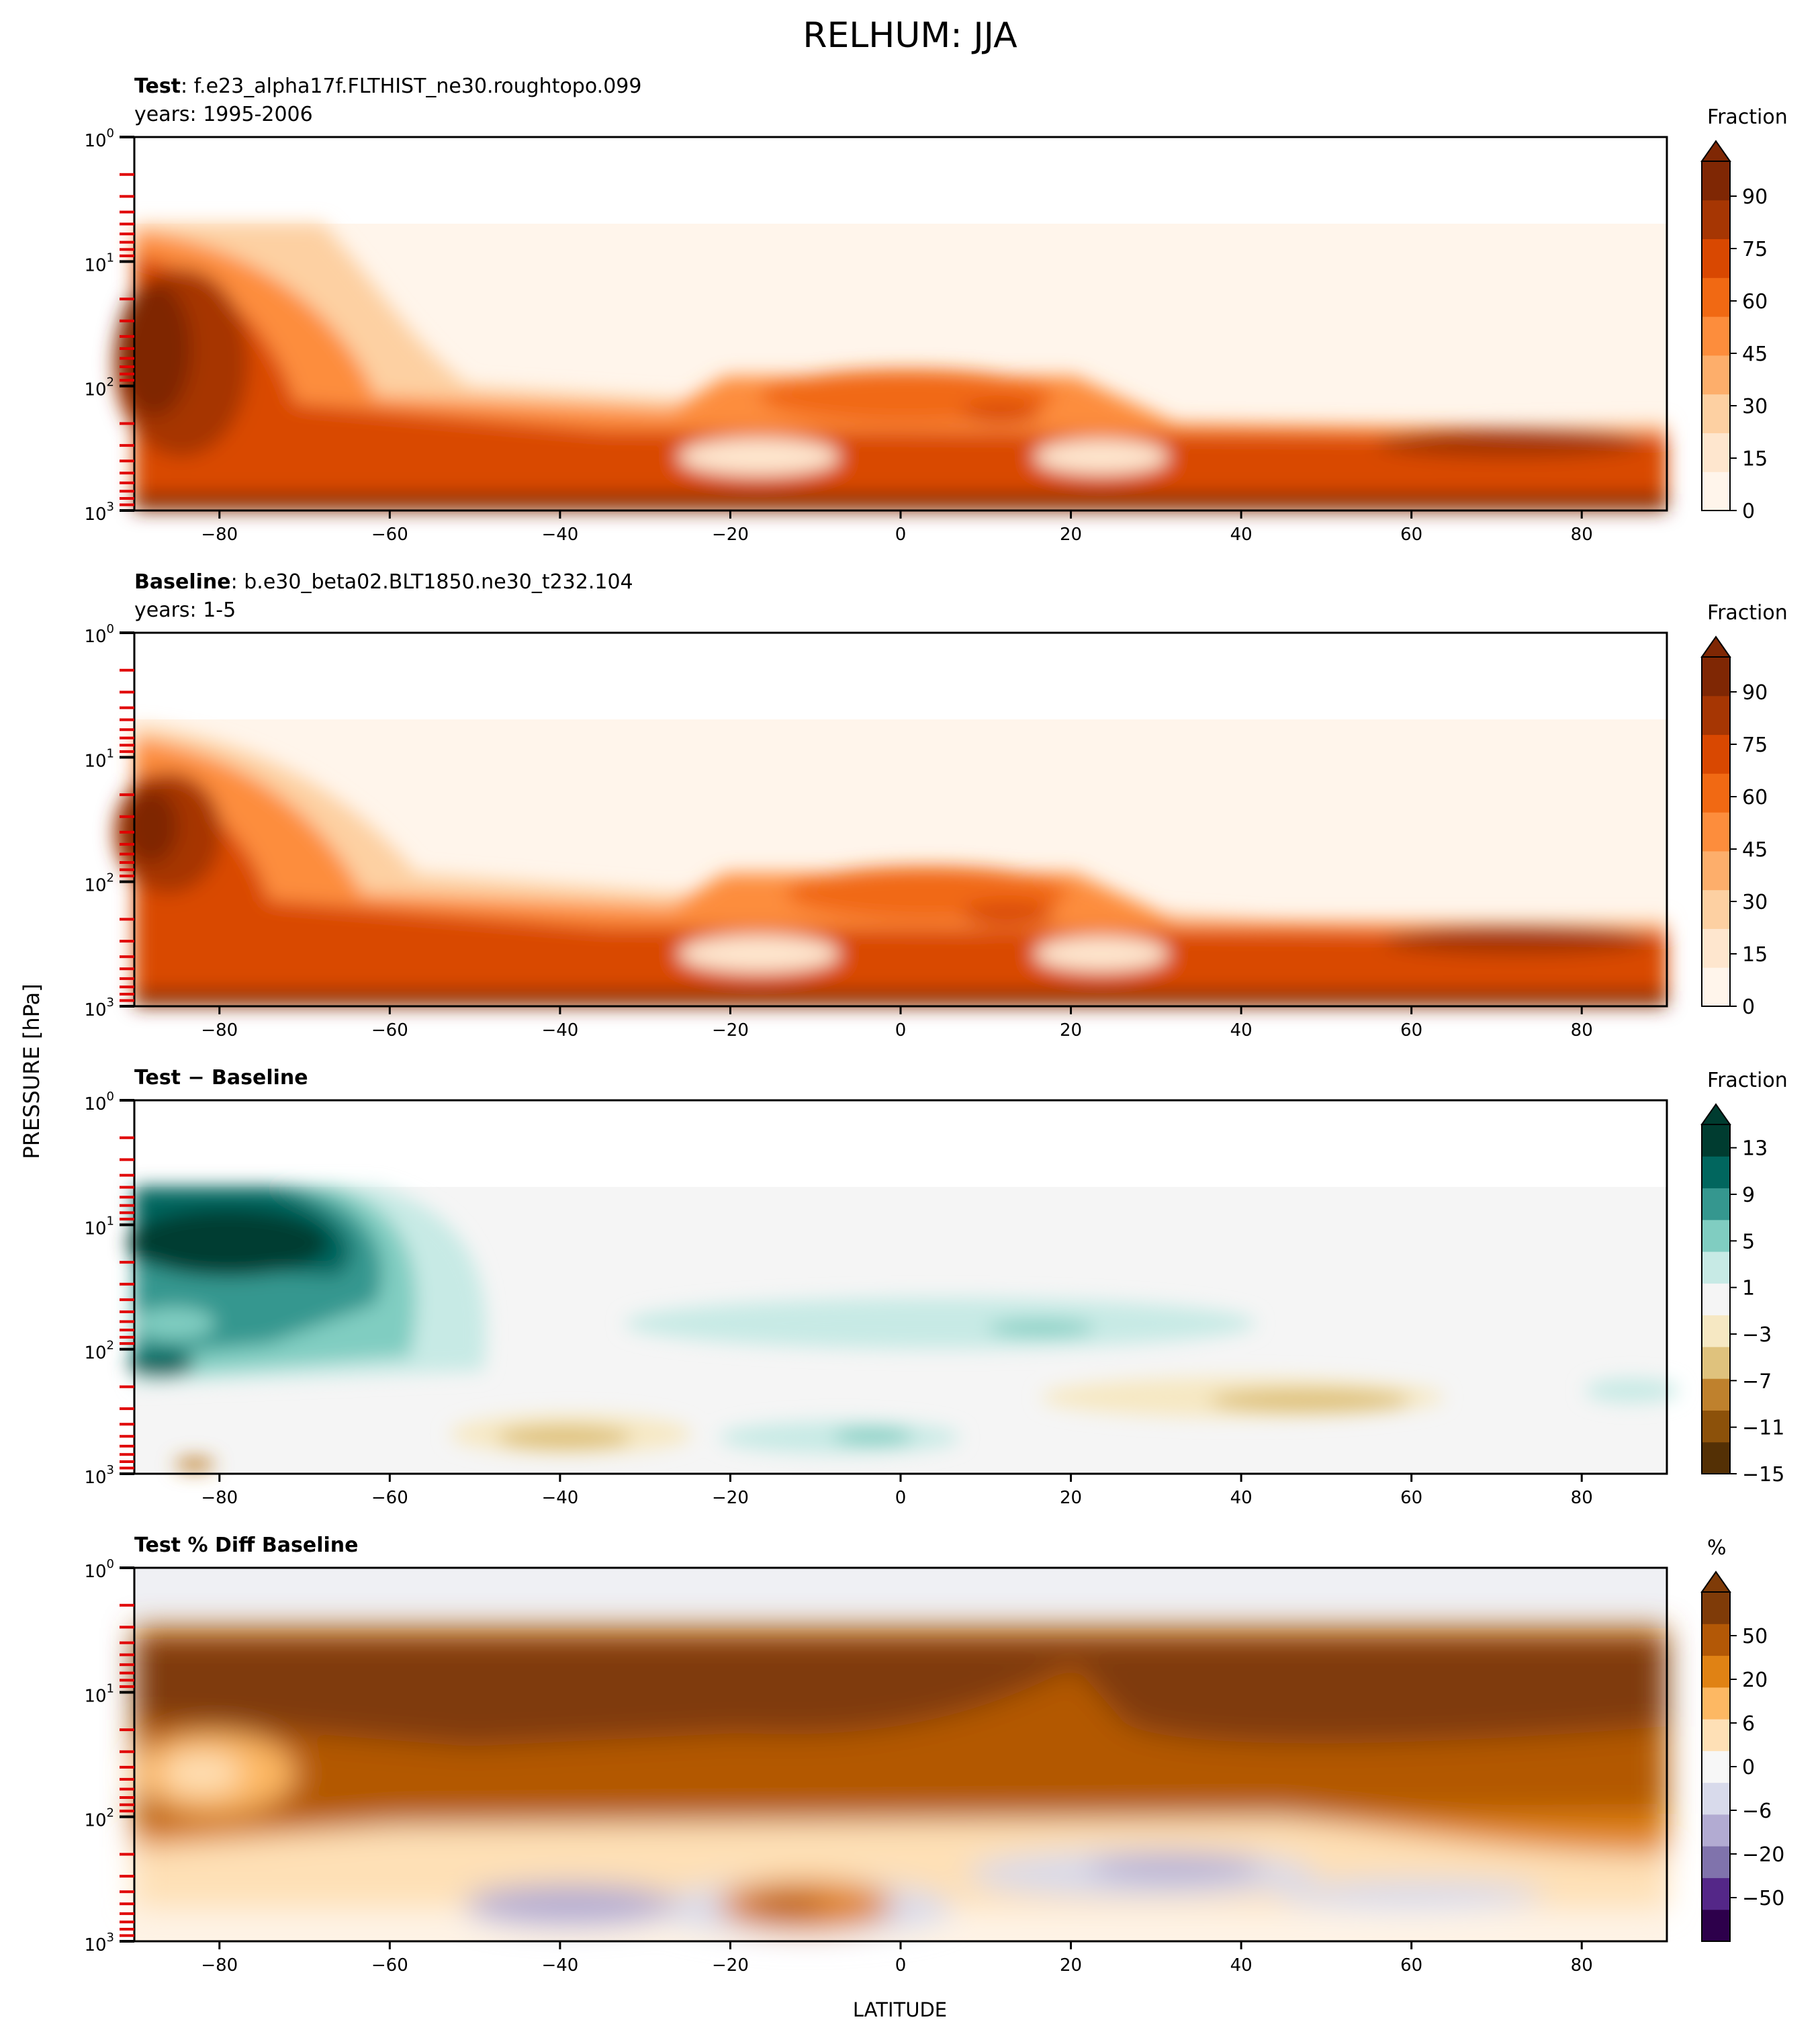 The image size is (1820, 2038). What do you see at coordinates (1757, 1811) in the screenshot?
I see `colorbar-tick-label: −6` at bounding box center [1757, 1811].